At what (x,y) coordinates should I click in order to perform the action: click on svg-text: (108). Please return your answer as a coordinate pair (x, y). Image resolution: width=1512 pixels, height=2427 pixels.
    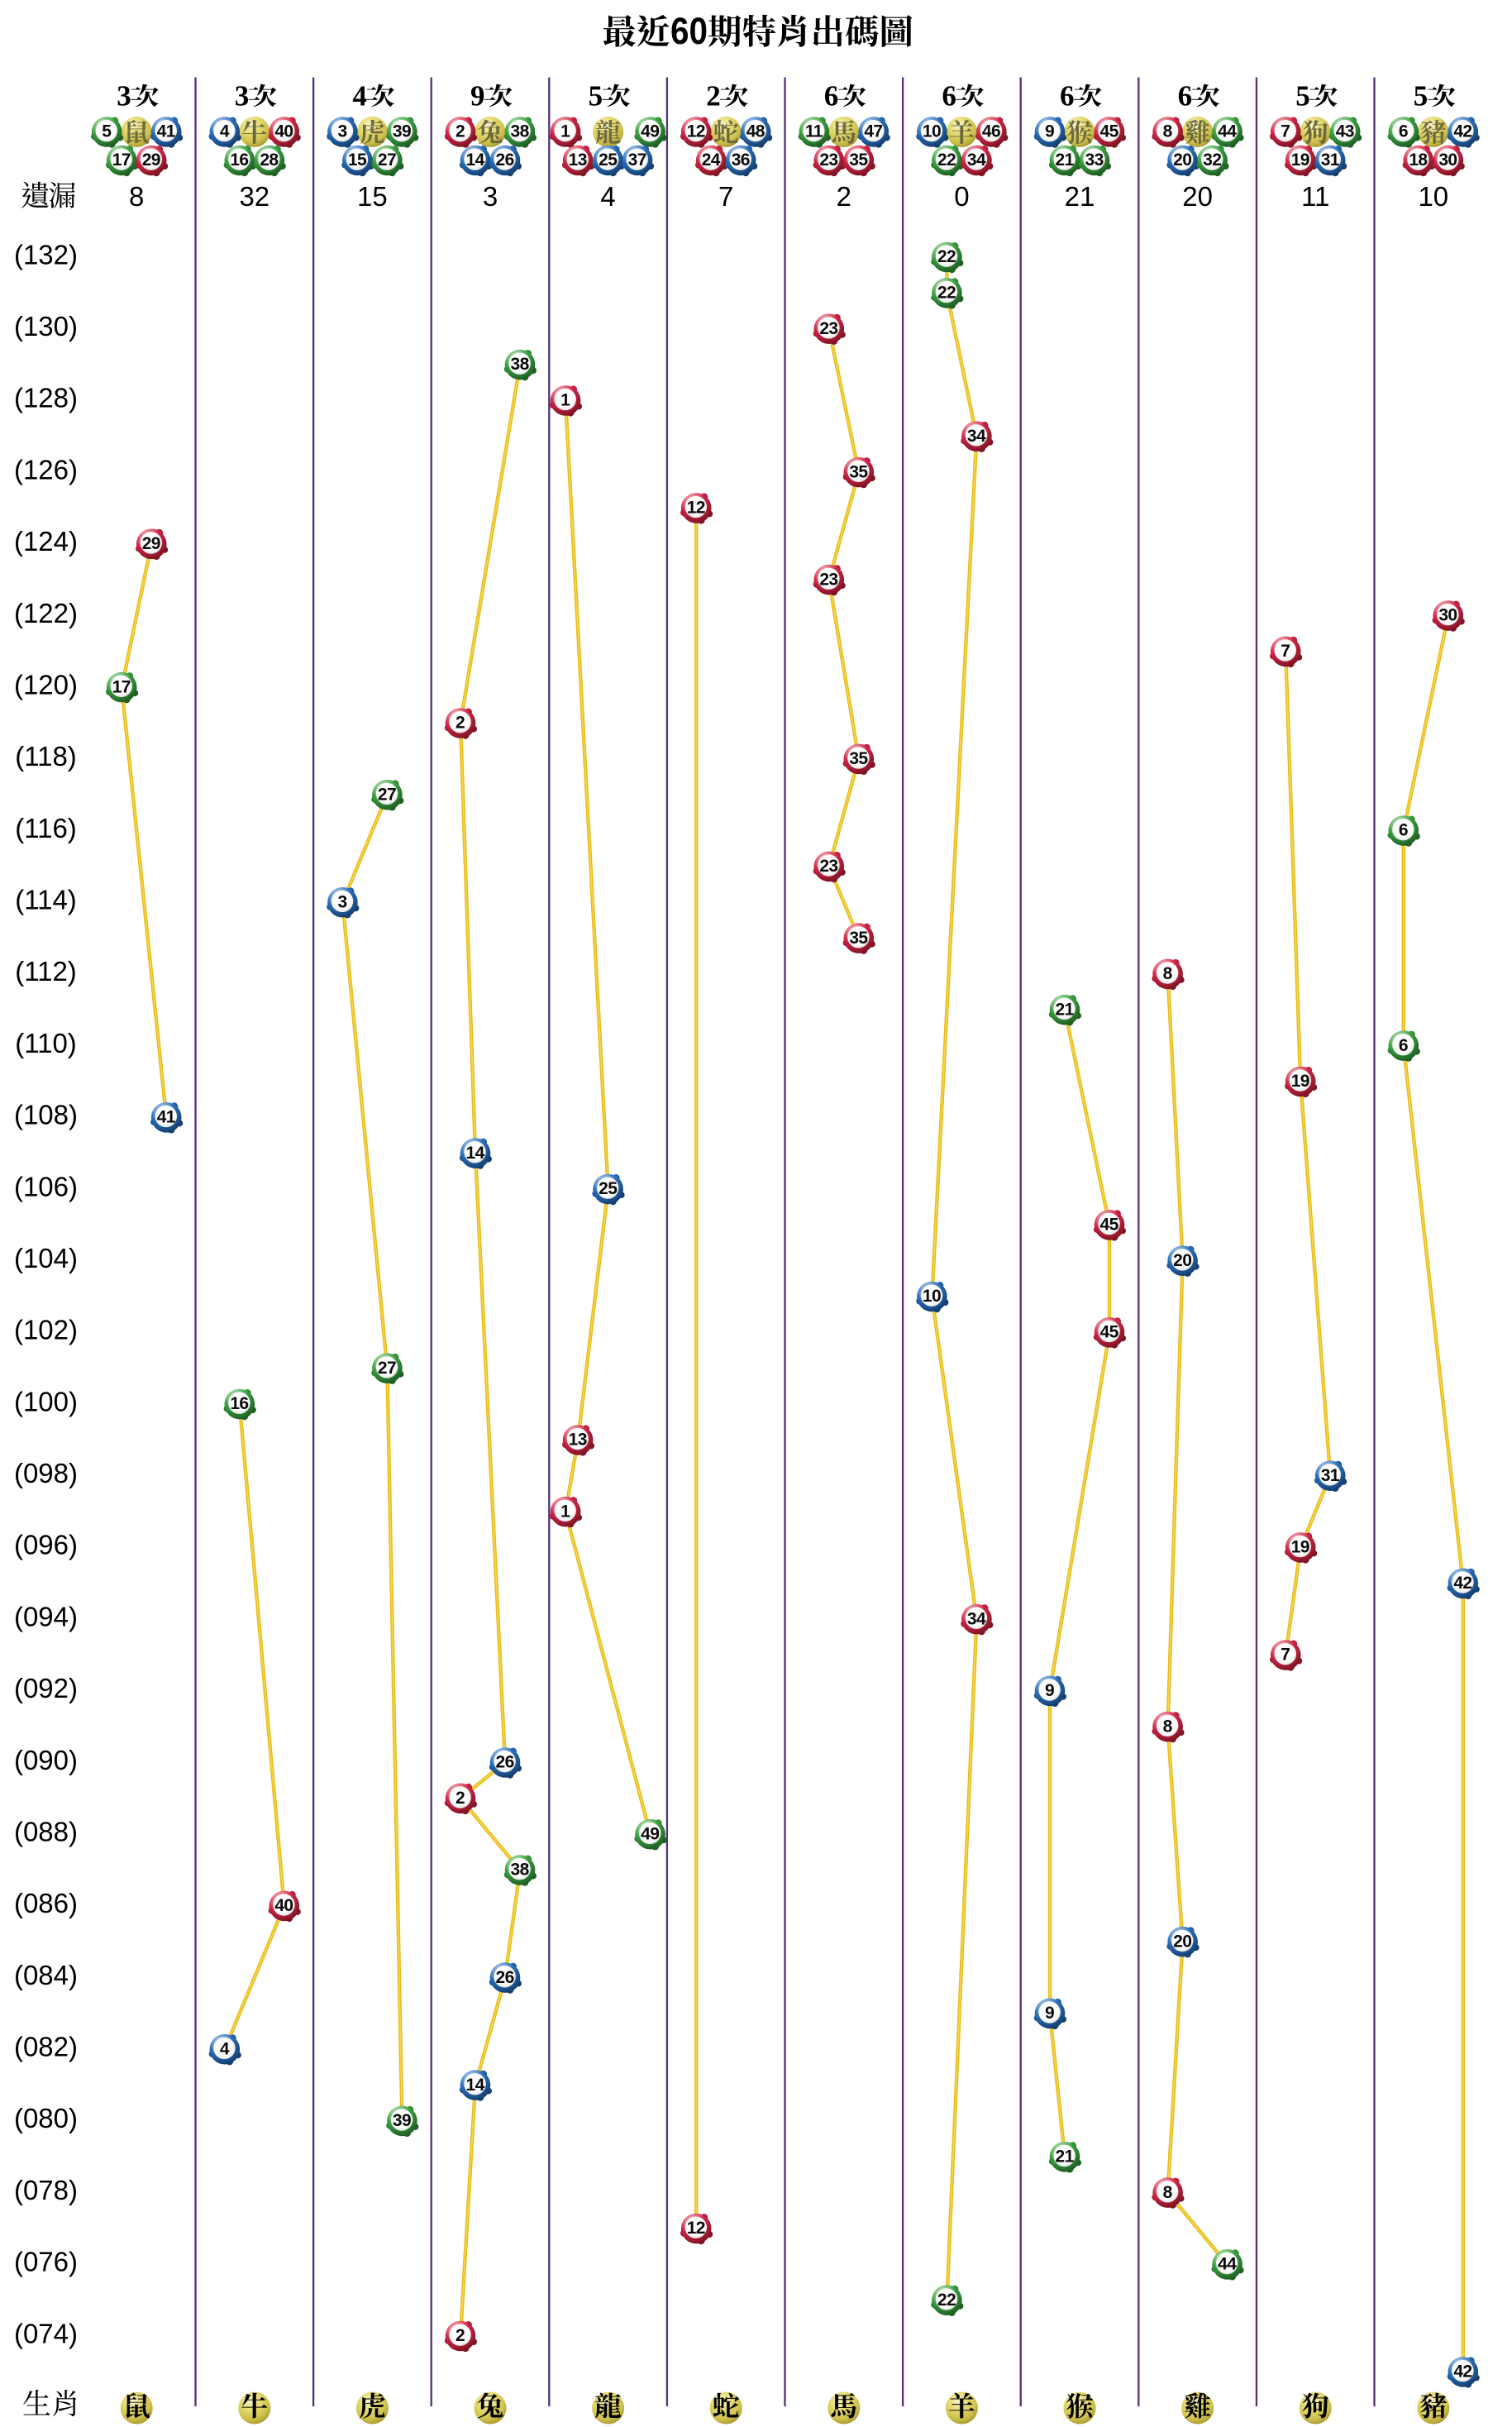
    Looking at the image, I should click on (46, 1115).